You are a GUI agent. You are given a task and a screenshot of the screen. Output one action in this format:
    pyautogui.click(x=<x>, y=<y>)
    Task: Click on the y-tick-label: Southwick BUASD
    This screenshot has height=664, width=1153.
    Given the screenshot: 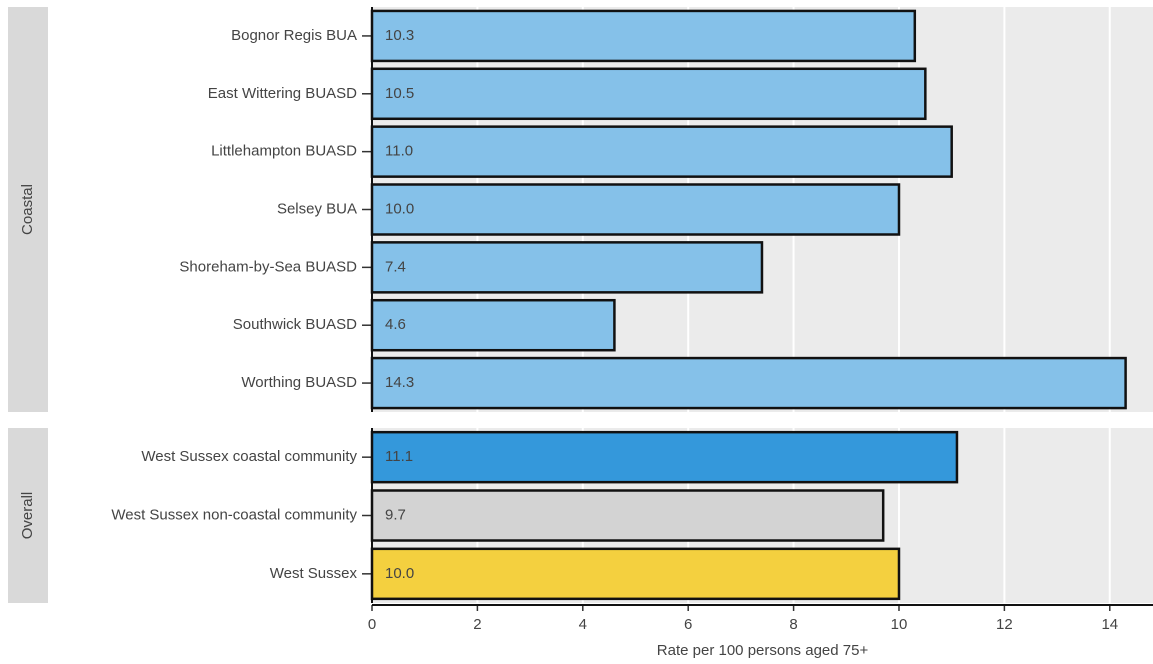 What is the action you would take?
    pyautogui.click(x=295, y=324)
    